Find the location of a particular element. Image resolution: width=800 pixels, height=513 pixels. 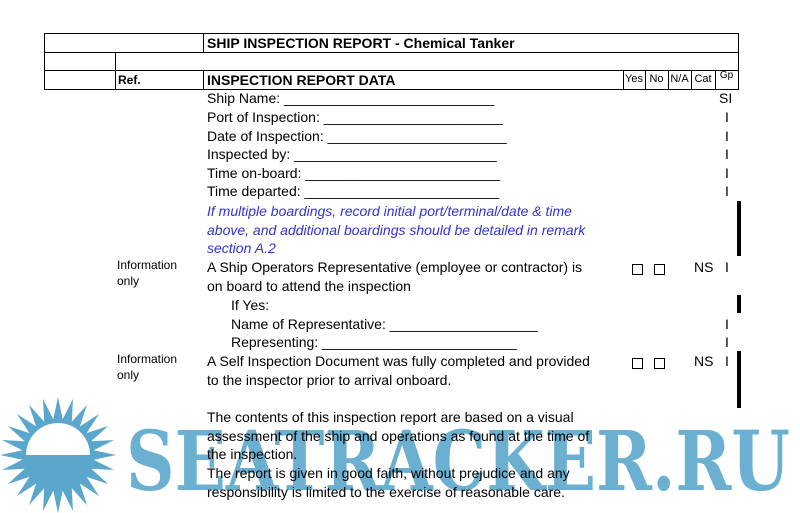

inspector-field: Inspected by: __________________________ is located at coordinates (352, 154).